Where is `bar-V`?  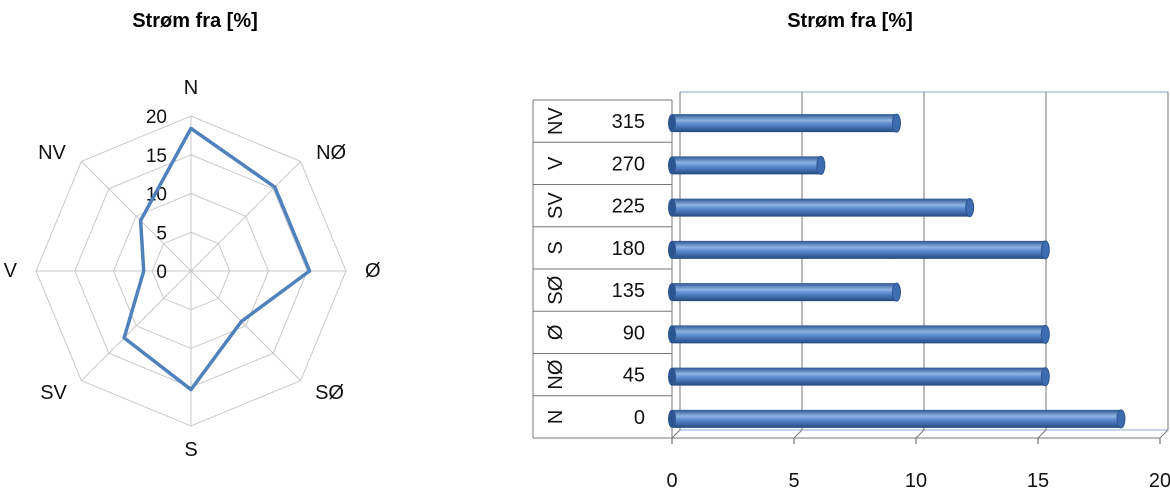
bar-V is located at coordinates (746, 165).